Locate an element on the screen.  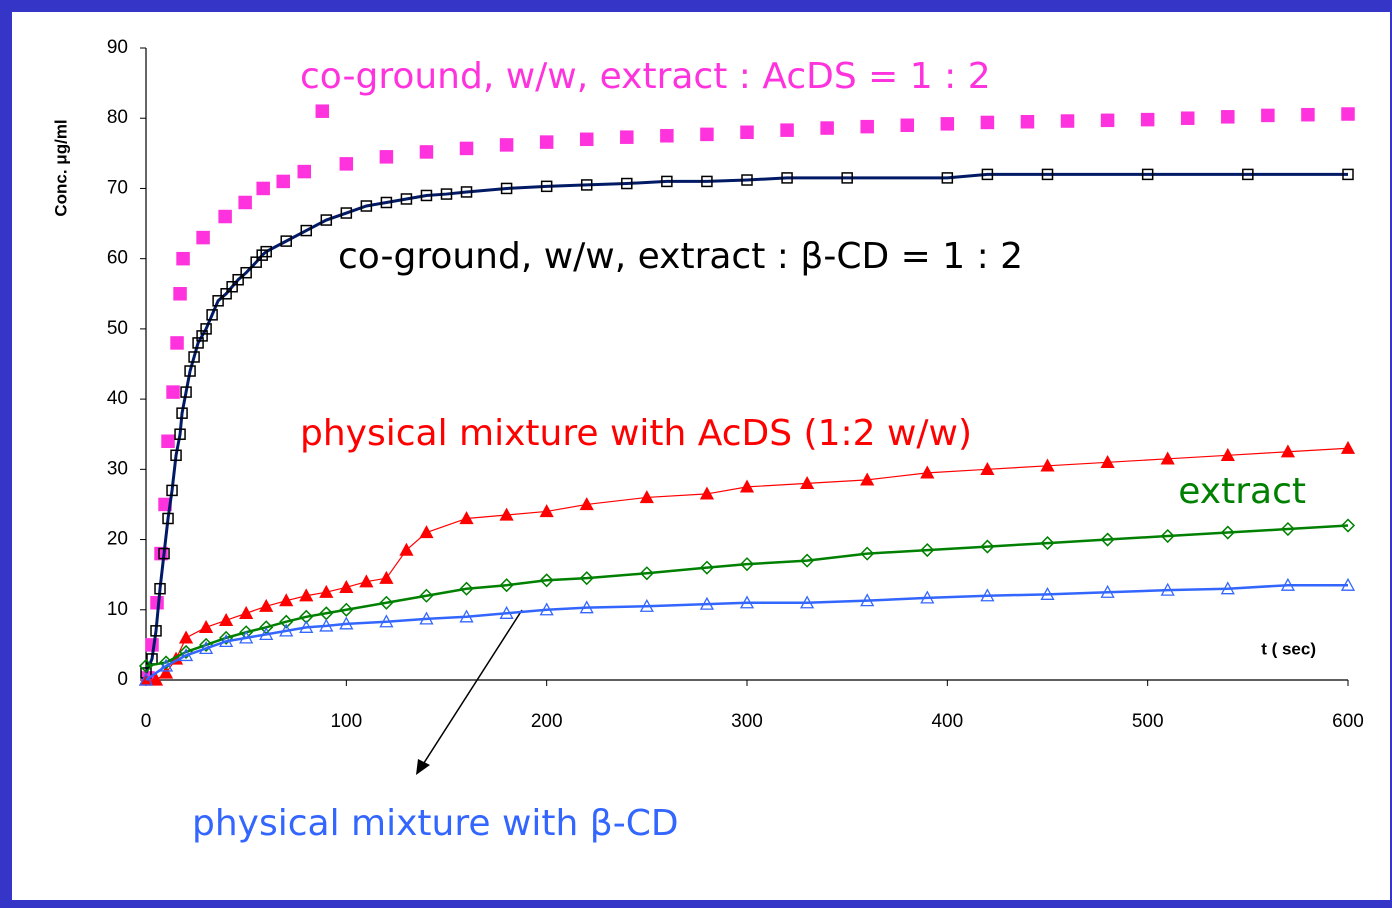
x-tick-label: 0 is located at coordinates (146, 721).